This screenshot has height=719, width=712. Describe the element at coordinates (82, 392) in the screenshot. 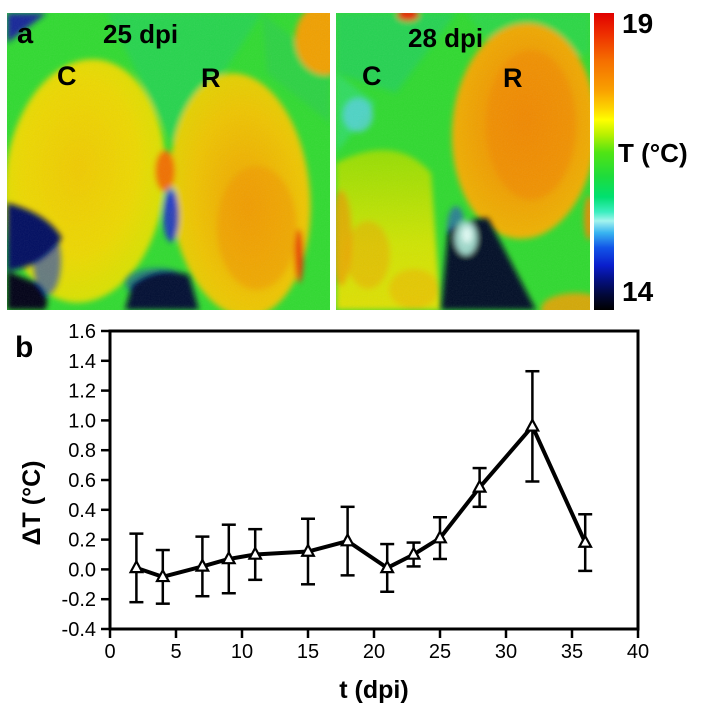

I see `y-tick-label: 1.2` at that location.